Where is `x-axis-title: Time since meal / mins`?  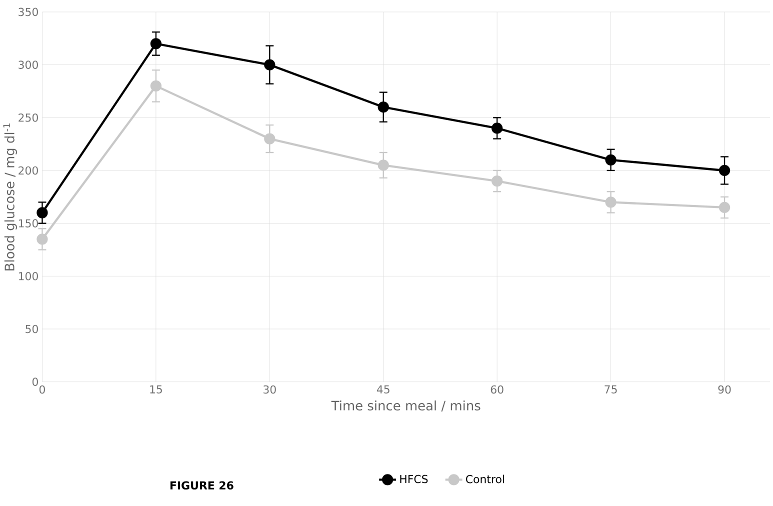 x-axis-title: Time since meal / mins is located at coordinates (405, 406).